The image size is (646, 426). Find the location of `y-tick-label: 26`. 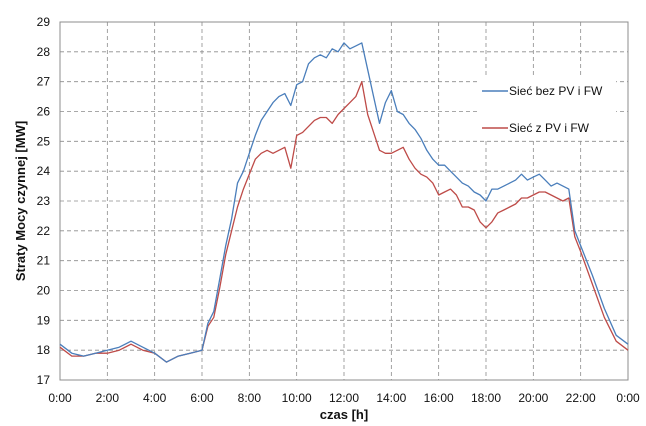

y-tick-label: 26 is located at coordinates (44, 112).